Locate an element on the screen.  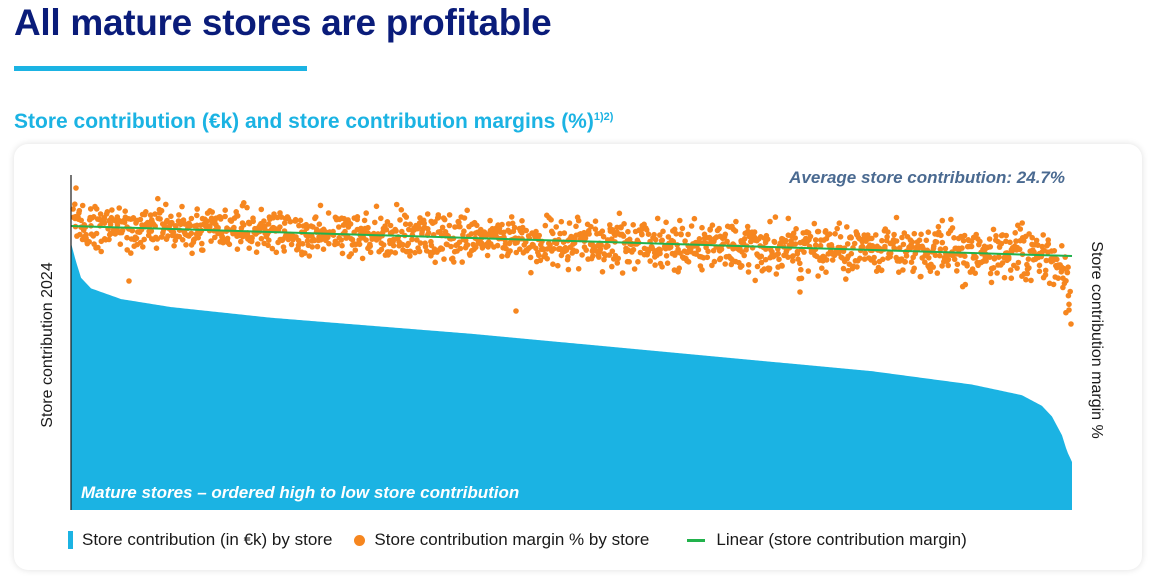
margin-dot-outlier is located at coordinates (1069, 310).